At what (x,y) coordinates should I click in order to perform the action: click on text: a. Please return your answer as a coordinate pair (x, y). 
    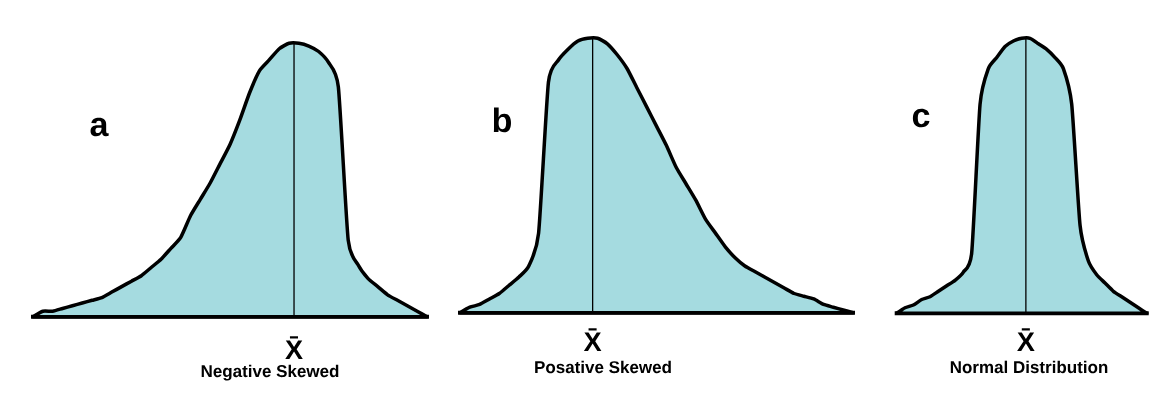
    Looking at the image, I should click on (99, 127).